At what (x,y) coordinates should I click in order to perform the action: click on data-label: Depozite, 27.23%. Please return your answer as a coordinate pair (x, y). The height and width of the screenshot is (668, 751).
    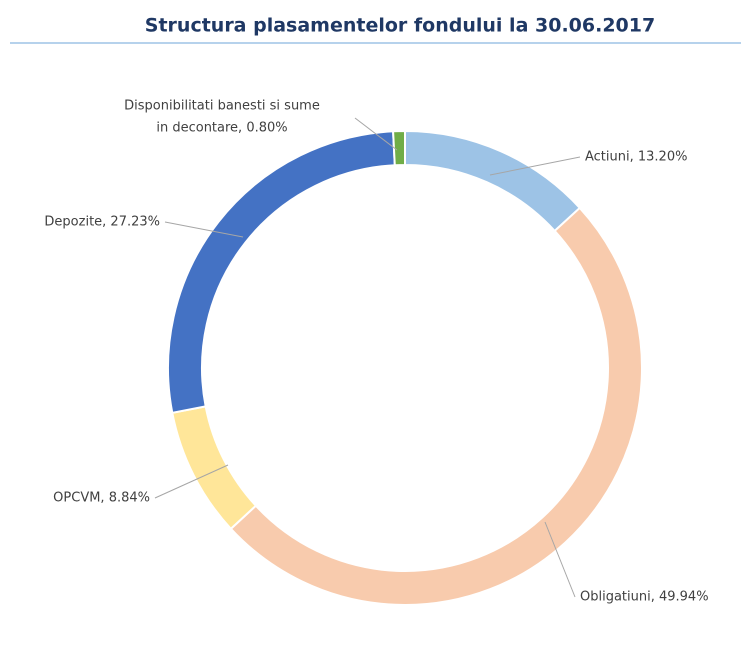
    Looking at the image, I should click on (102, 222).